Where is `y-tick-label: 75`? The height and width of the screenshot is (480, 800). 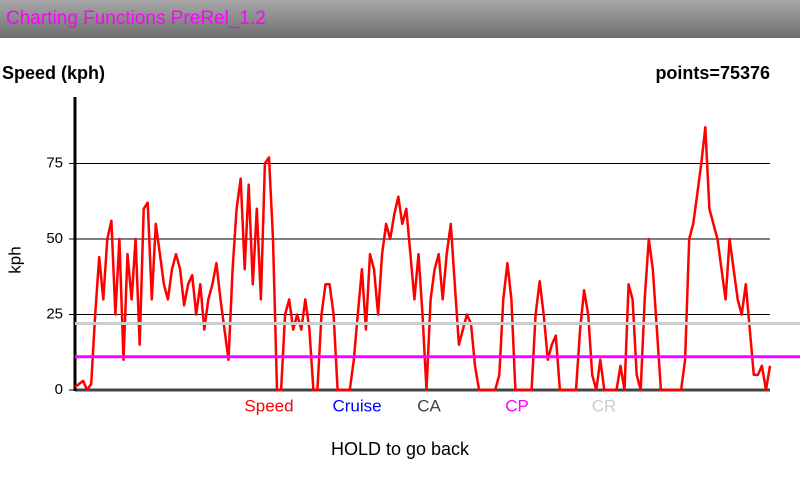 y-tick-label: 75 is located at coordinates (54, 162).